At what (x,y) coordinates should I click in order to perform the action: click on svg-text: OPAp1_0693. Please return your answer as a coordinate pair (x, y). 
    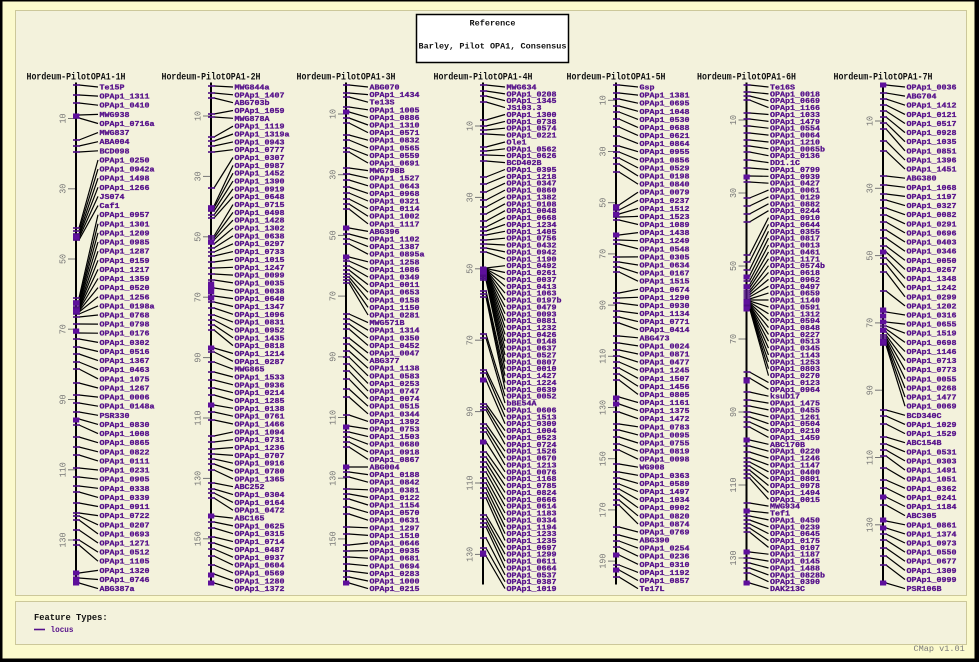
    Looking at the image, I should click on (125, 535).